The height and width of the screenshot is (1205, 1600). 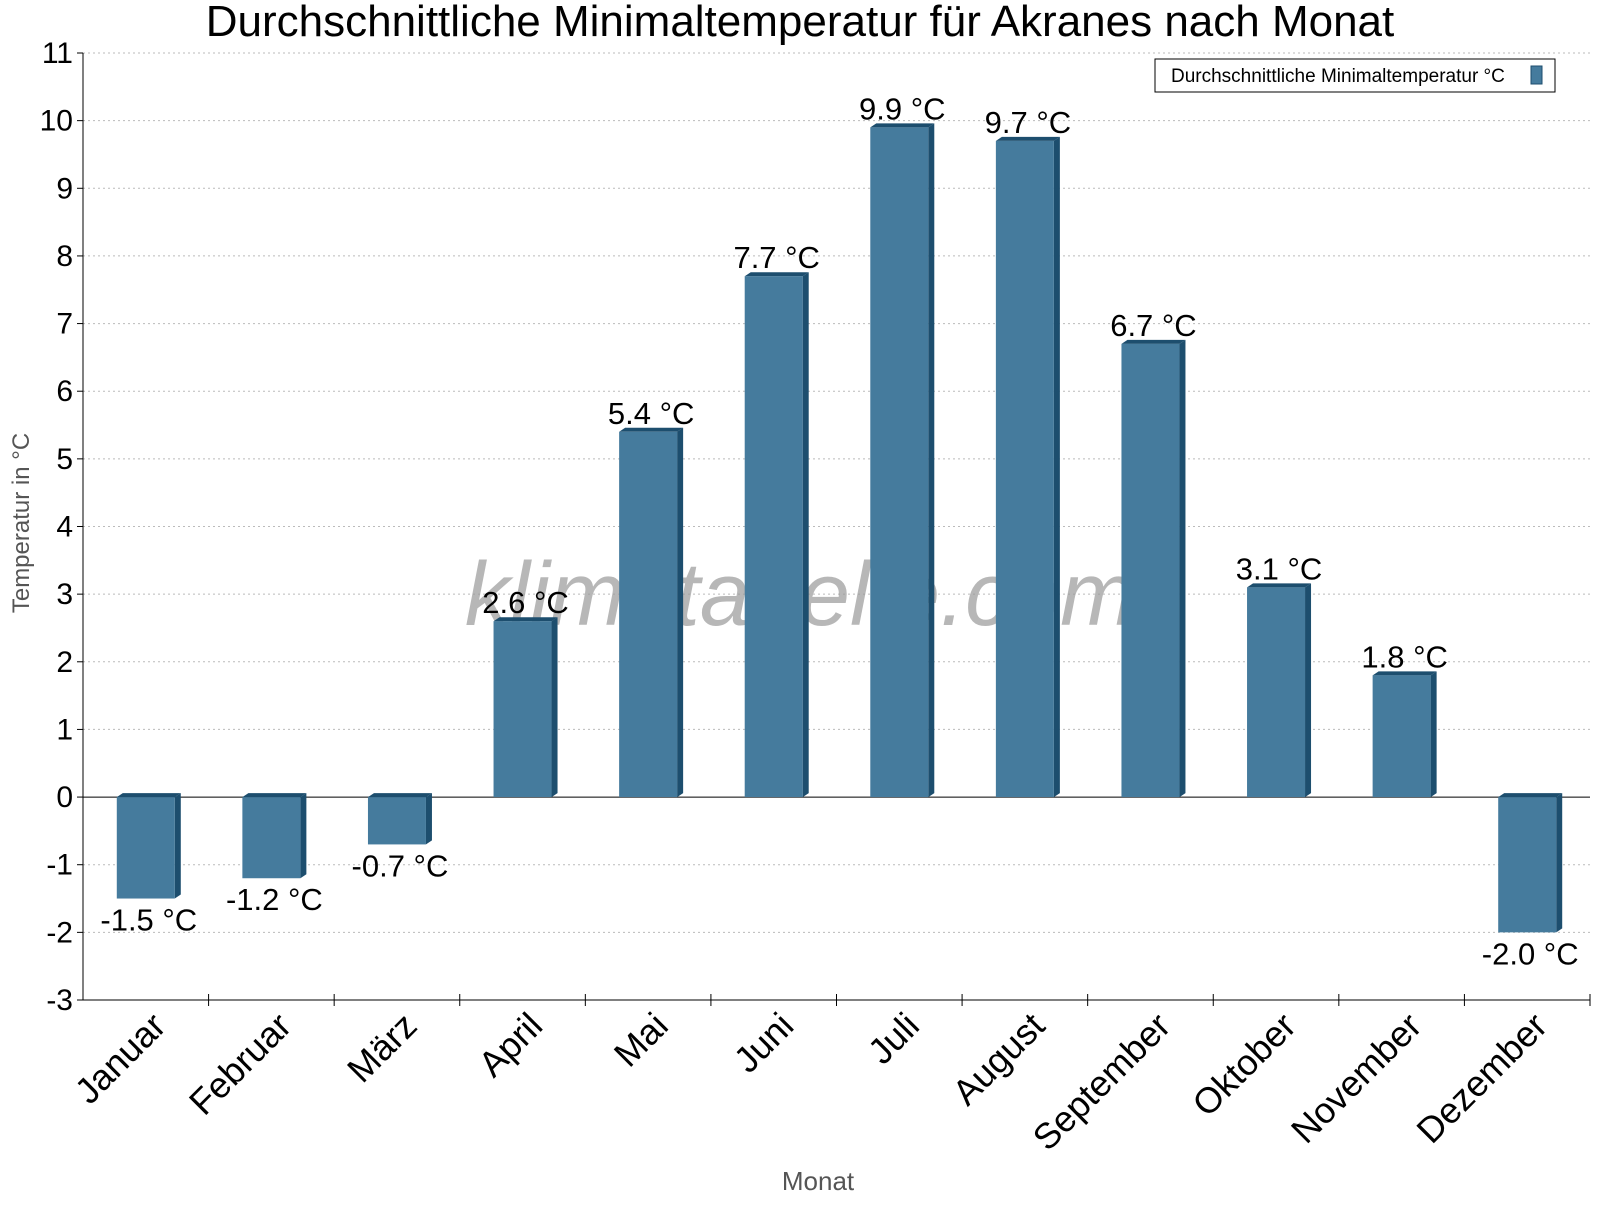 What do you see at coordinates (525, 602) in the screenshot?
I see `data-label: 2.6 °C` at bounding box center [525, 602].